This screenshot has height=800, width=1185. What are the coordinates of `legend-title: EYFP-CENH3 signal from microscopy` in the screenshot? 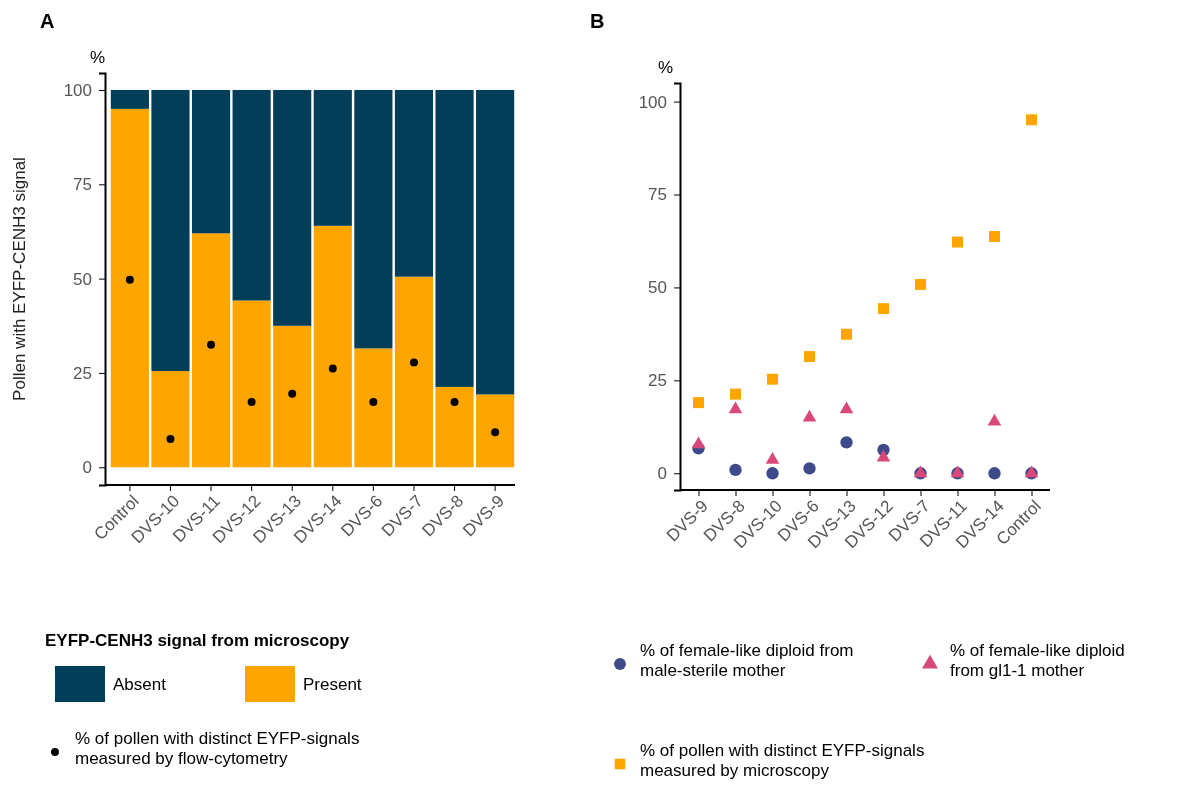 It's located at (197, 640).